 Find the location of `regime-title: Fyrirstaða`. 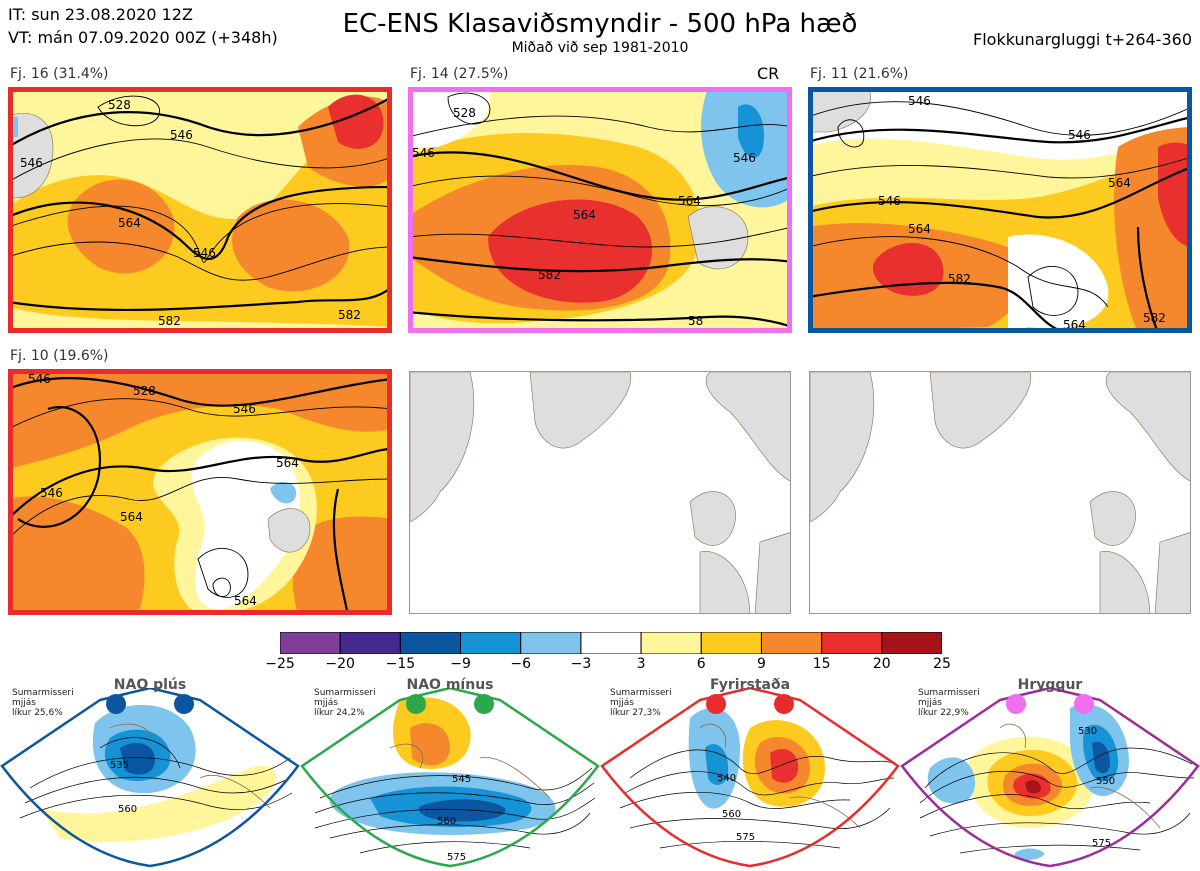

regime-title: Fyrirstaða is located at coordinates (750, 685).